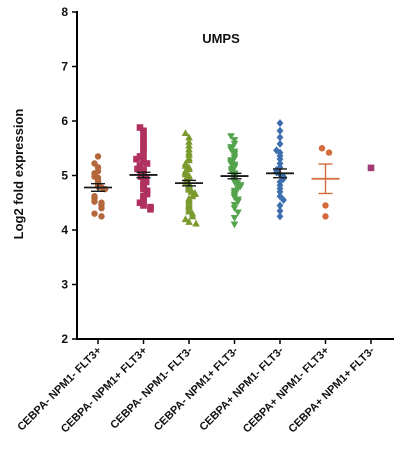 Image resolution: width=405 pixels, height=449 pixels. I want to click on y-tick-label: 7, so click(64, 67).